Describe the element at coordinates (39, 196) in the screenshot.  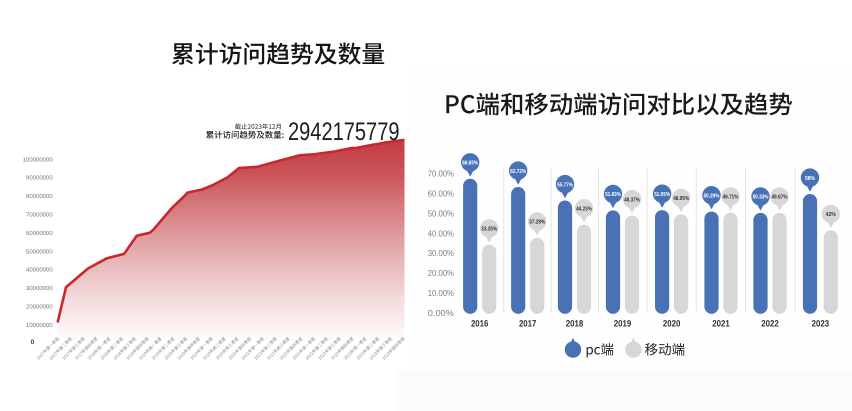
I see `svg-text: 80000000` at that location.